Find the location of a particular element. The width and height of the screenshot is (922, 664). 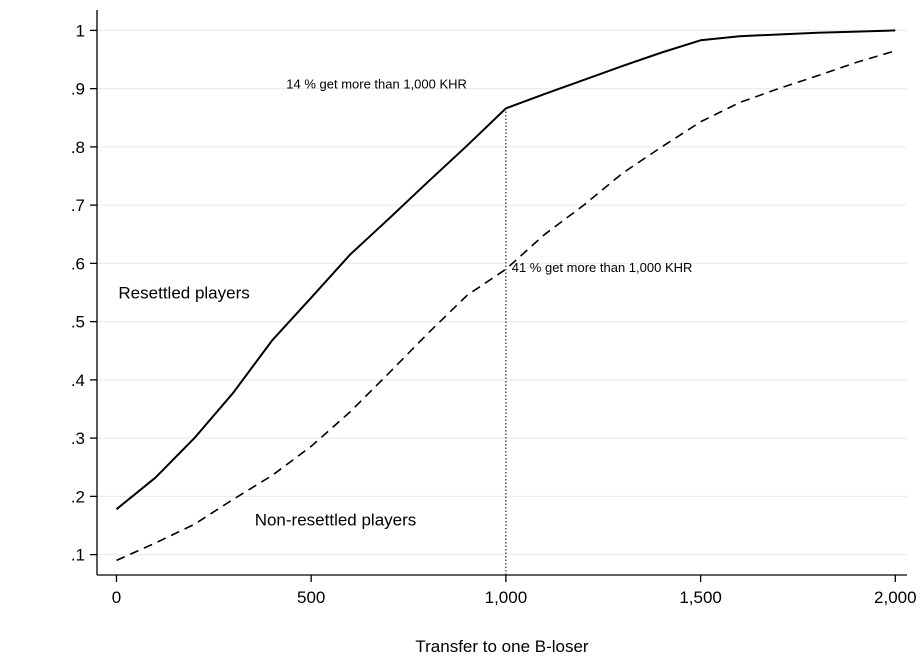

x-tick-label-4: 2,000 is located at coordinates (895, 597).